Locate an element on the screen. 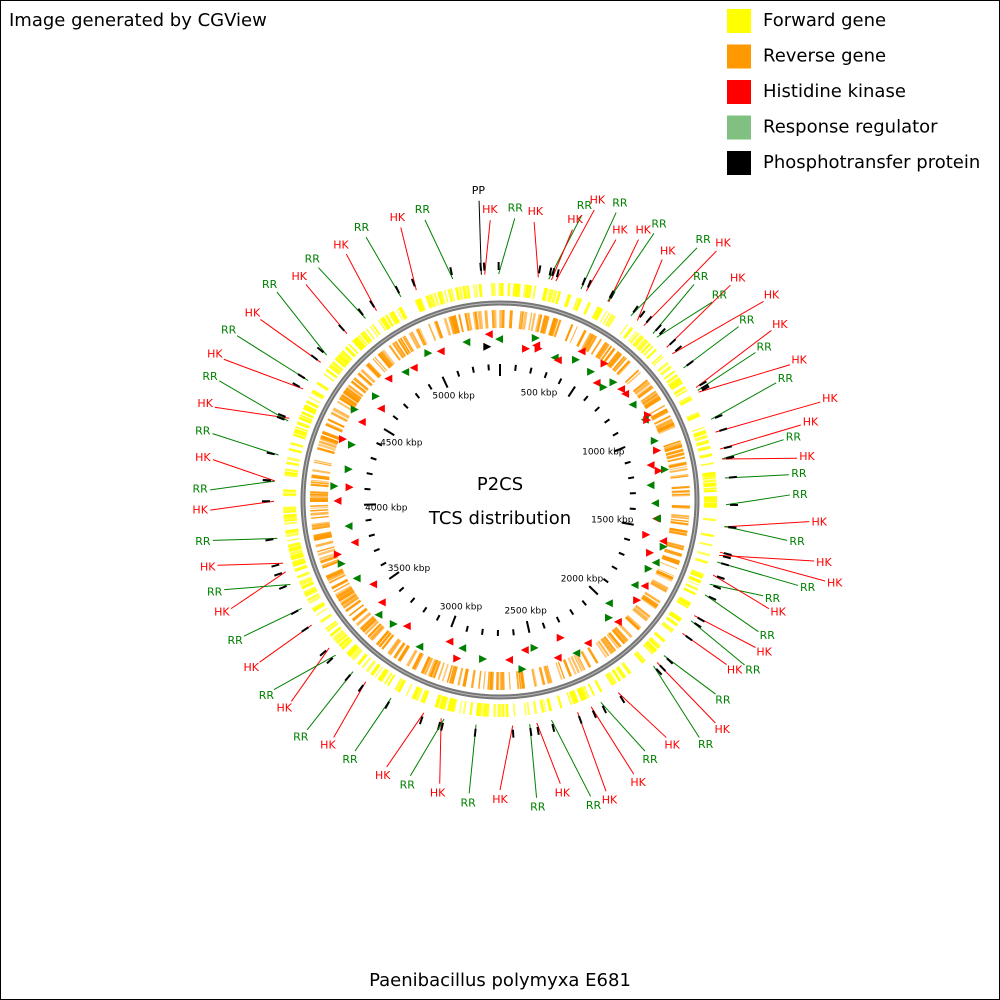 The image size is (1000, 1000). legend-label: Phosphotransfer protein is located at coordinates (871, 162).